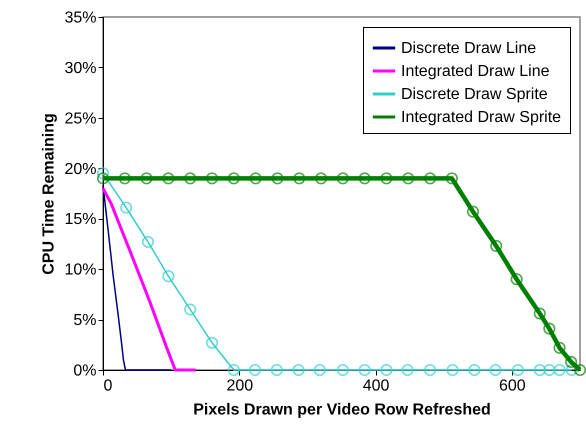 This screenshot has height=444, width=586. I want to click on y-tick-label: 0%, so click(84, 371).